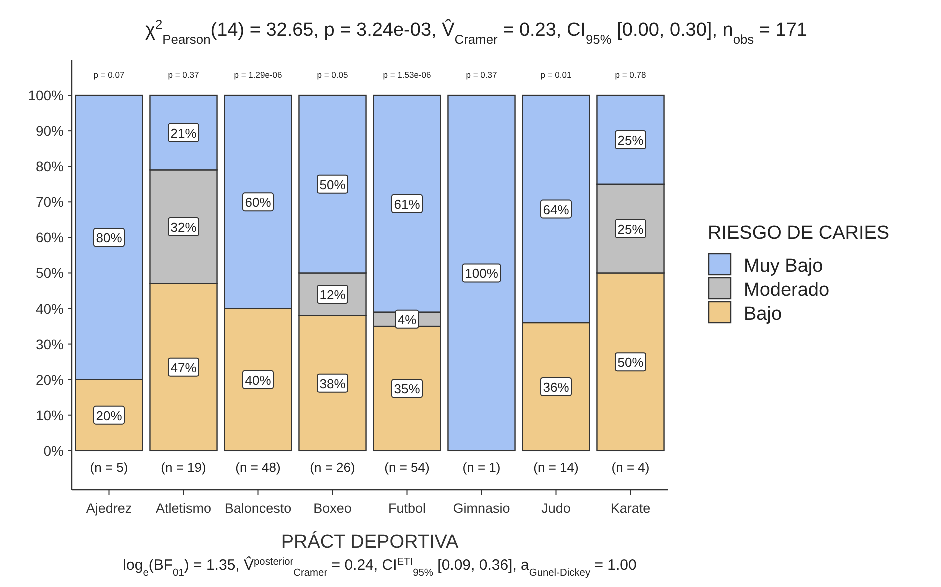  What do you see at coordinates (333, 508) in the screenshot?
I see `x-tick-label: Boxeo` at bounding box center [333, 508].